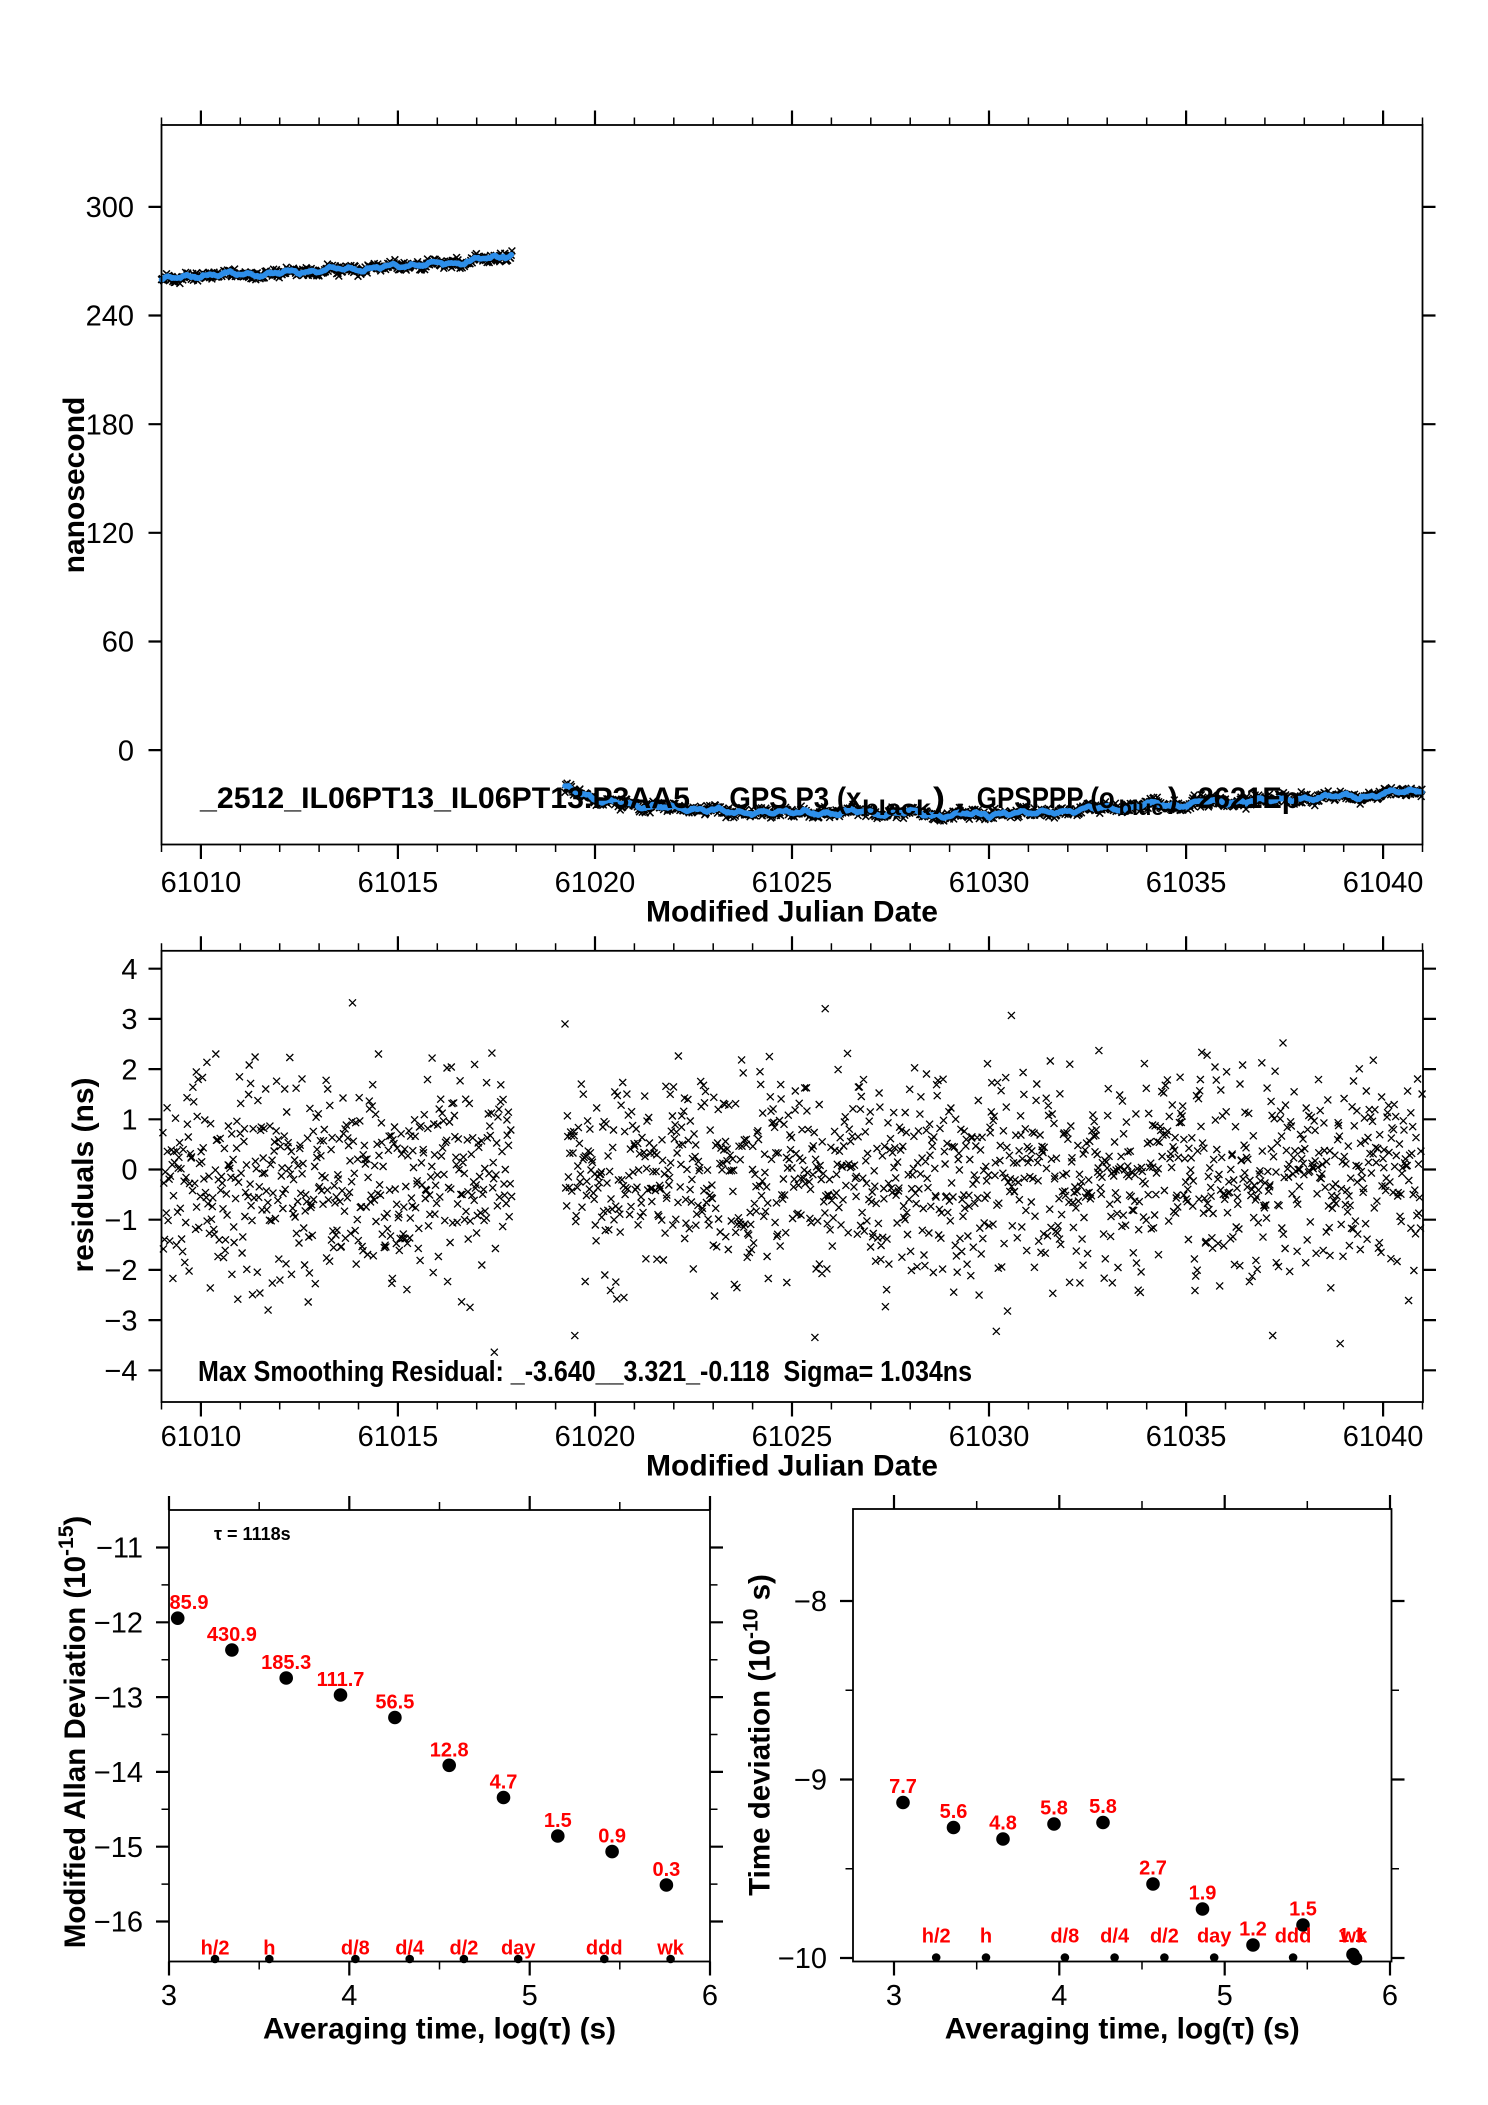 The width and height of the screenshot is (1488, 2105). I want to click on svg-text: 7.7, so click(903, 1787).